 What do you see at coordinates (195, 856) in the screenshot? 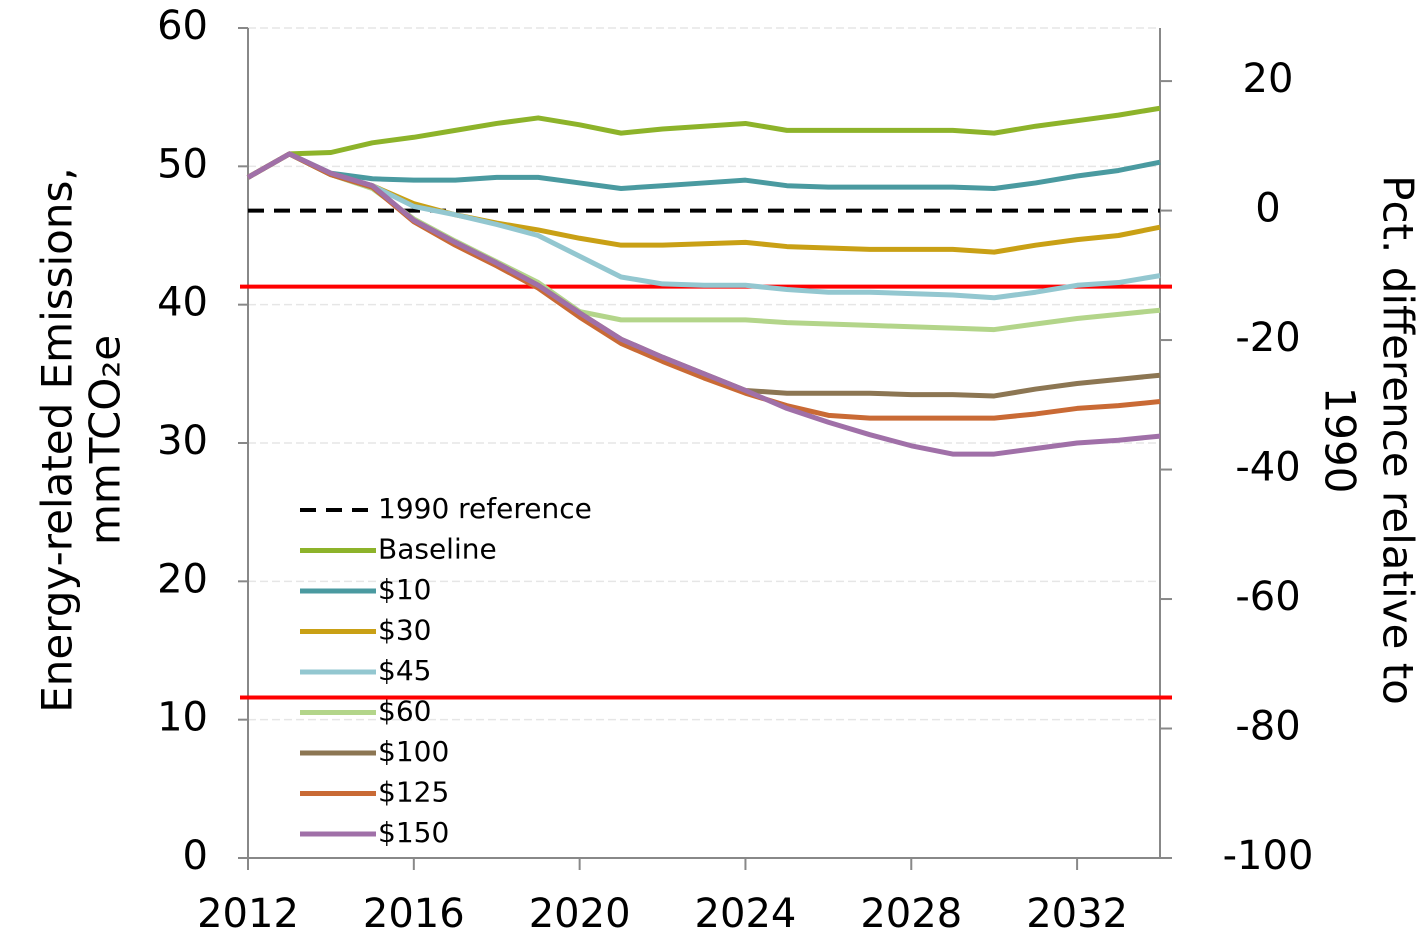
I see `y-tick-label: 0` at bounding box center [195, 856].